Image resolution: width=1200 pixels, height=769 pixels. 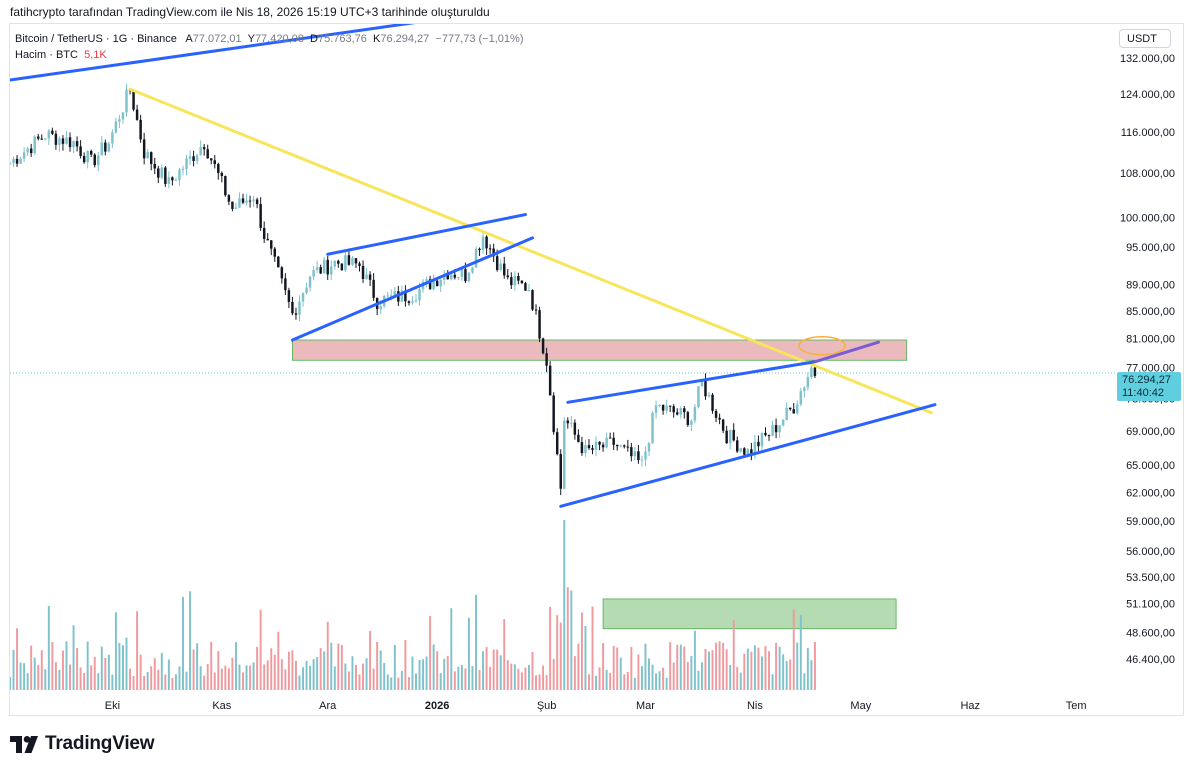 I want to click on legend-close-key: K, so click(x=377, y=39).